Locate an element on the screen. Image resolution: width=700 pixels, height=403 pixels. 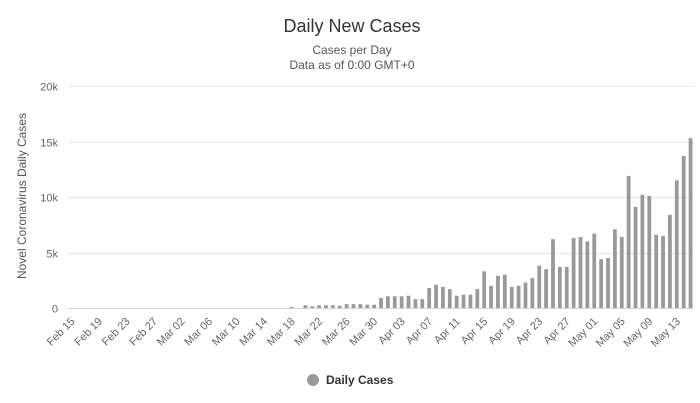
x-tick-label: Mar 10 is located at coordinates (226, 332).